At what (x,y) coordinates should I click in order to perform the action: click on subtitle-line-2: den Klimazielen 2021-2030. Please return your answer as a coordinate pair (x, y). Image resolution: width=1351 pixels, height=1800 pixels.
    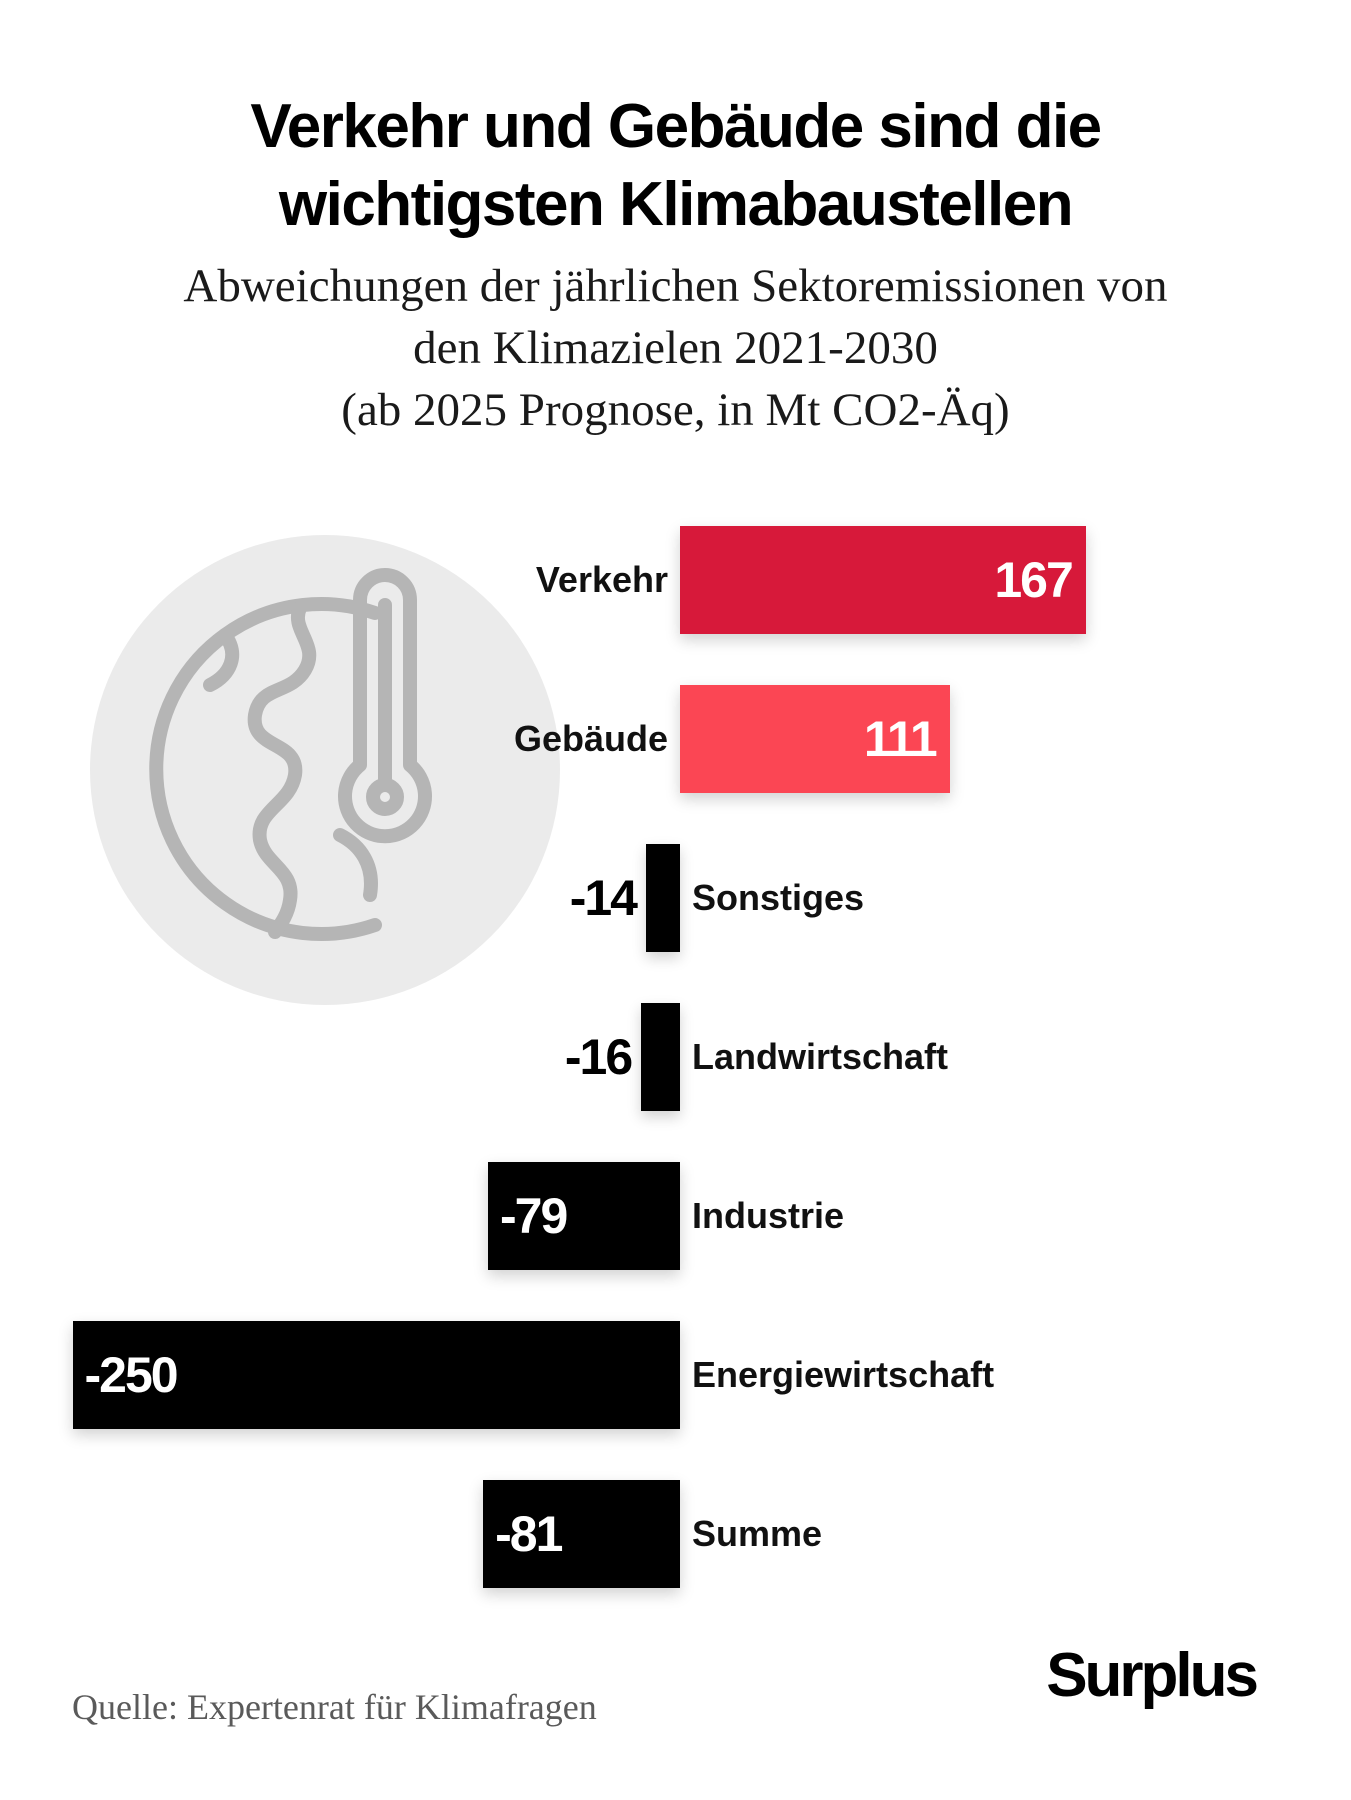
    Looking at the image, I should click on (675, 348).